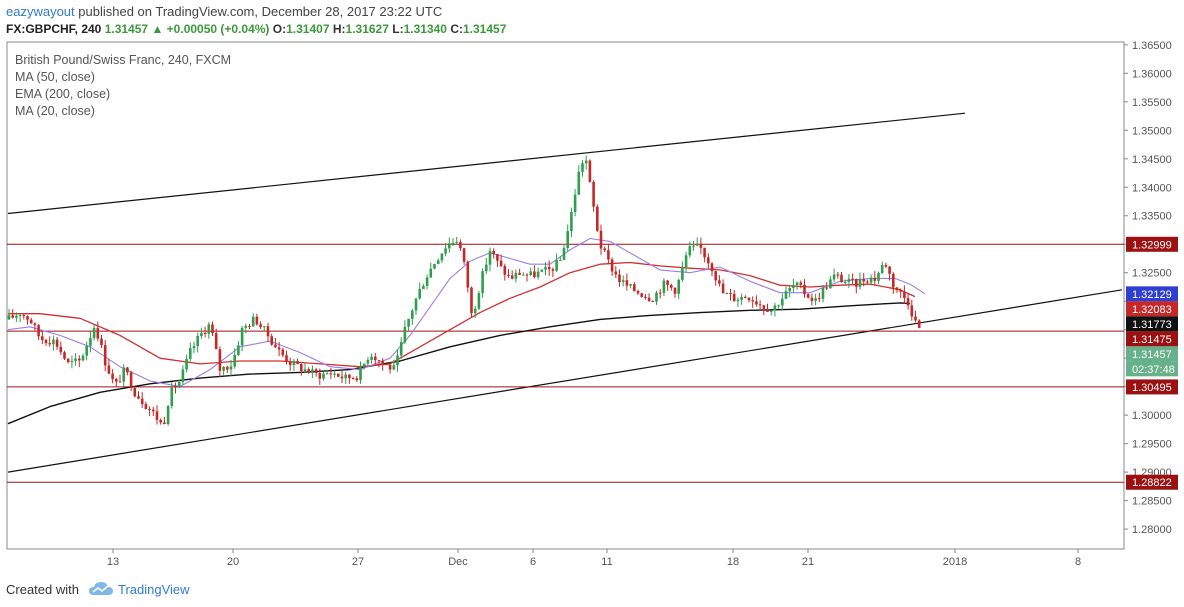 This screenshot has height=607, width=1184. What do you see at coordinates (1152, 160) in the screenshot?
I see `price-tick-label: 1.34500` at bounding box center [1152, 160].